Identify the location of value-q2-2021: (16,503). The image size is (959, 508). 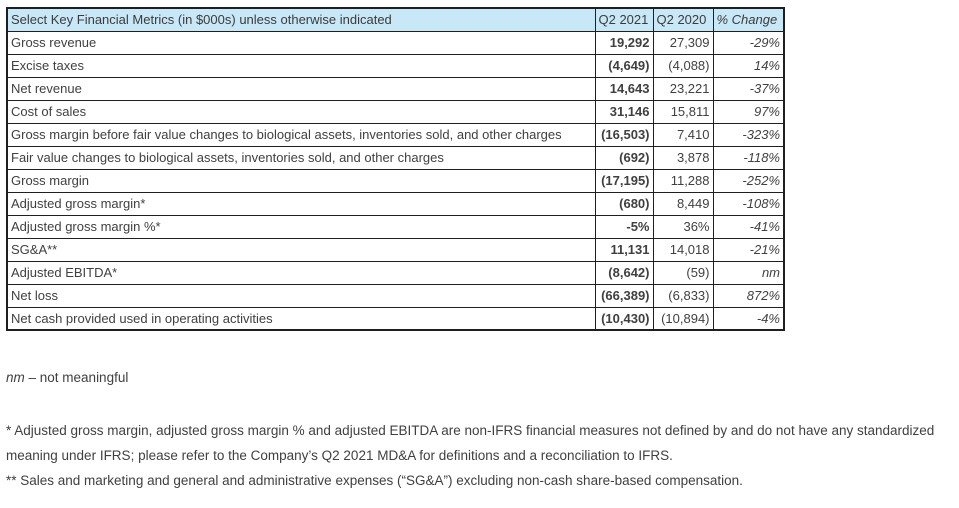
(624, 134).